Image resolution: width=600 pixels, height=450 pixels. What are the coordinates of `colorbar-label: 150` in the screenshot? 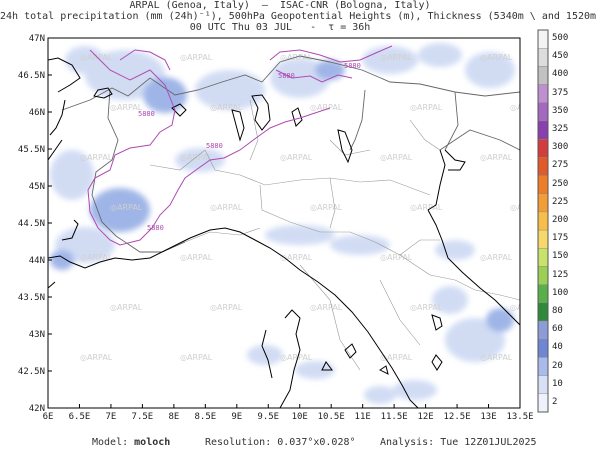 It's located at (560, 256).